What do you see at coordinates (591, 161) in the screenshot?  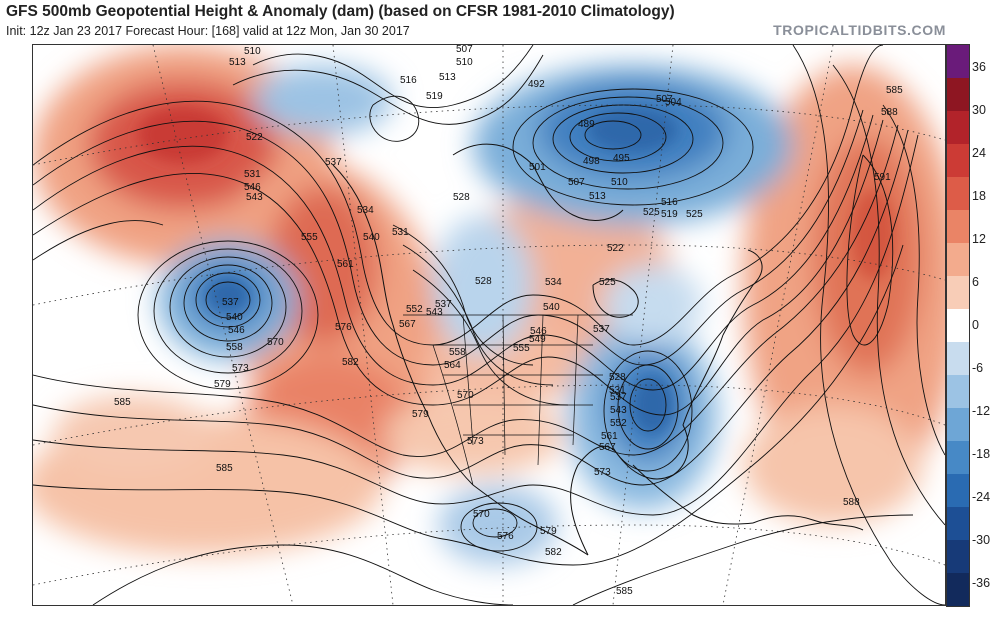 I see `contour-label: 498` at bounding box center [591, 161].